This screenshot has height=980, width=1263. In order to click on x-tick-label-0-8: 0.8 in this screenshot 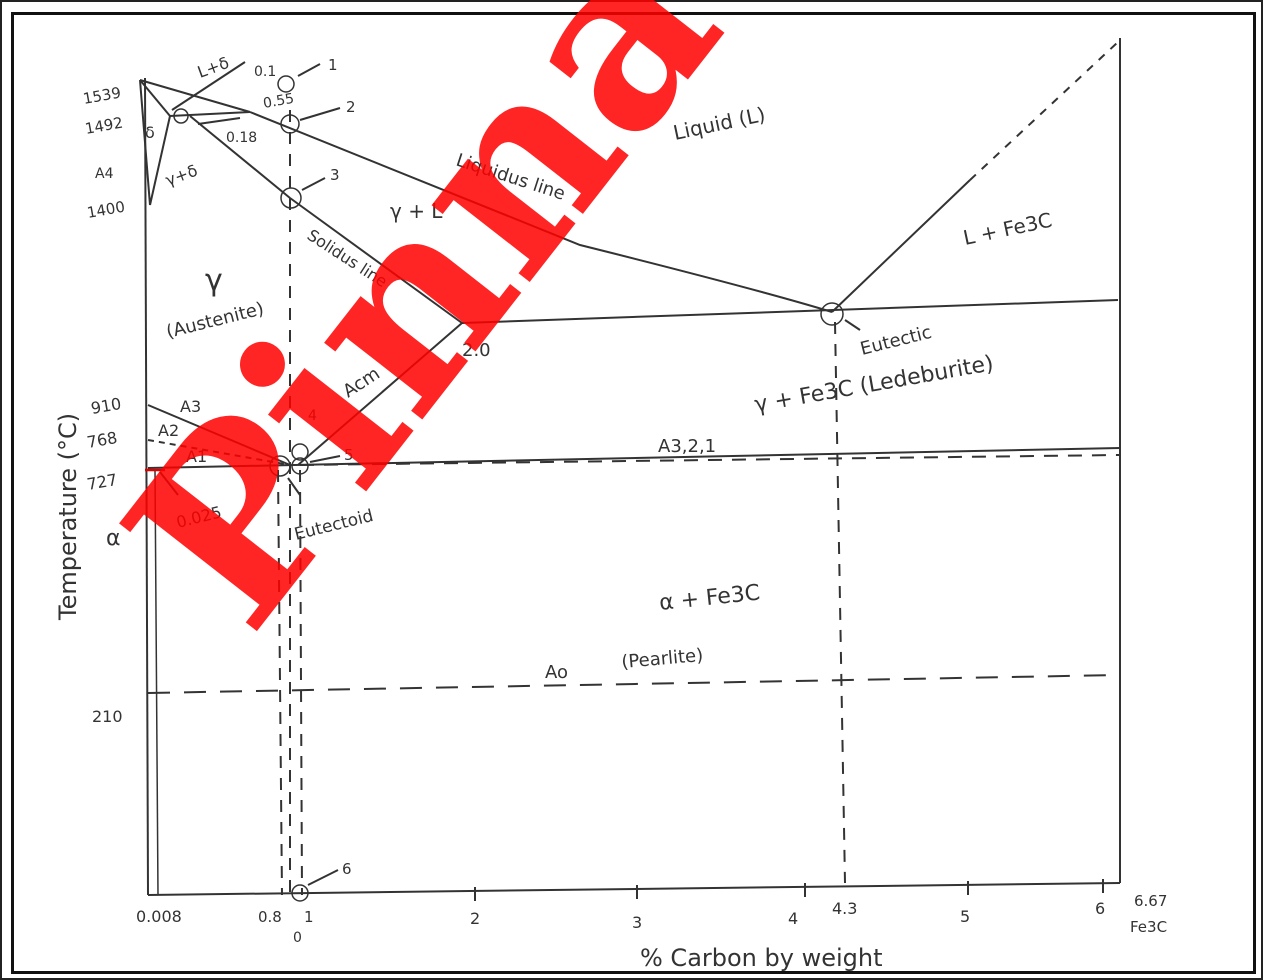, I will do `click(270, 917)`.